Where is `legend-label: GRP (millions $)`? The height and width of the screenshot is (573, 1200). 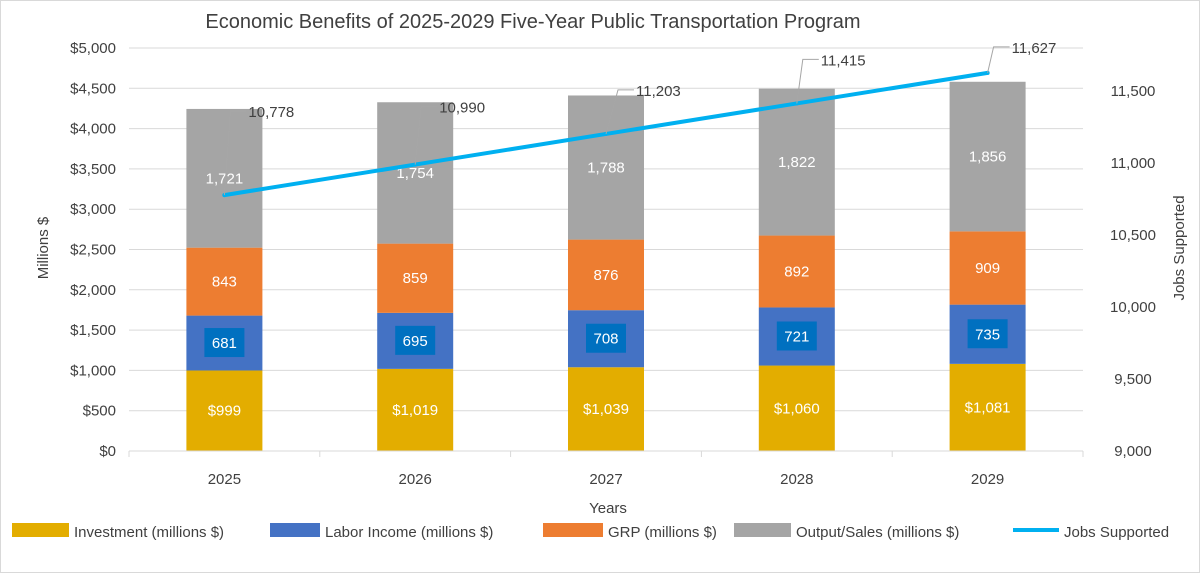
legend-label: GRP (millions $) is located at coordinates (662, 532).